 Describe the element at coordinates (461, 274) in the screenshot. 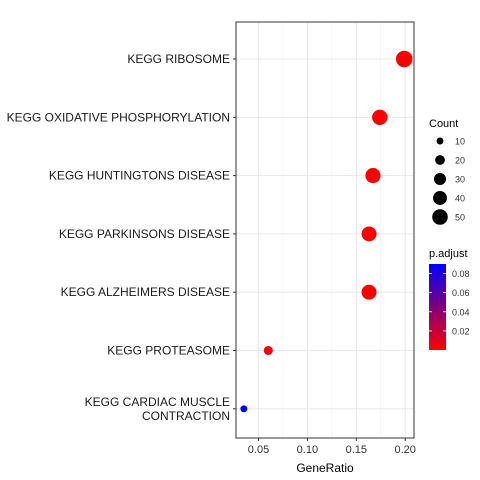

I see `color-legend-label: 0.08` at that location.